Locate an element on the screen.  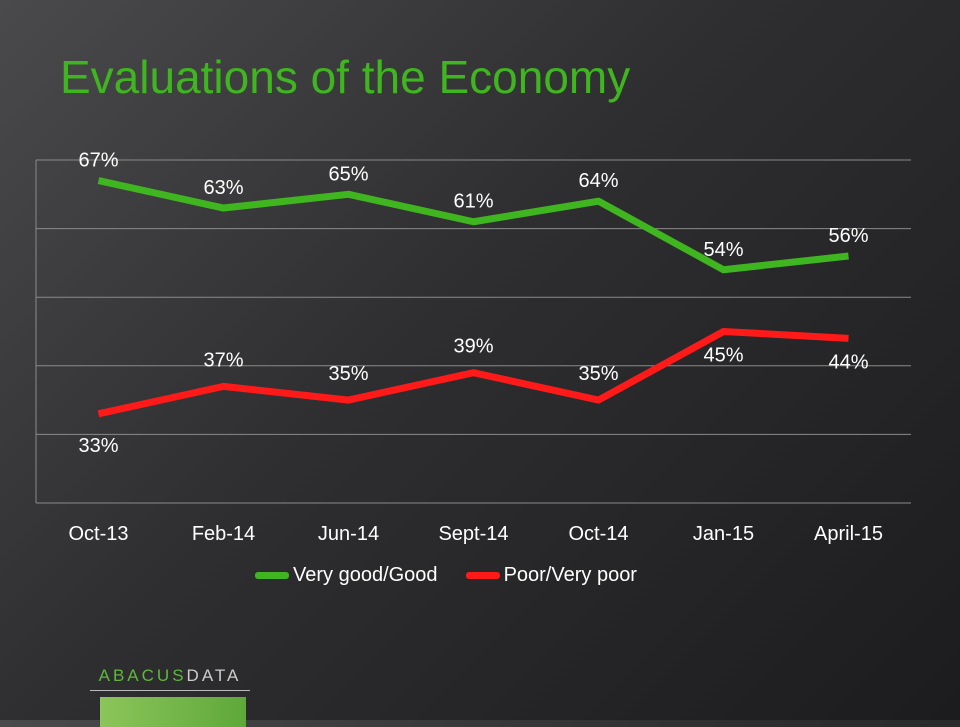
data-label: 37% is located at coordinates (223, 360).